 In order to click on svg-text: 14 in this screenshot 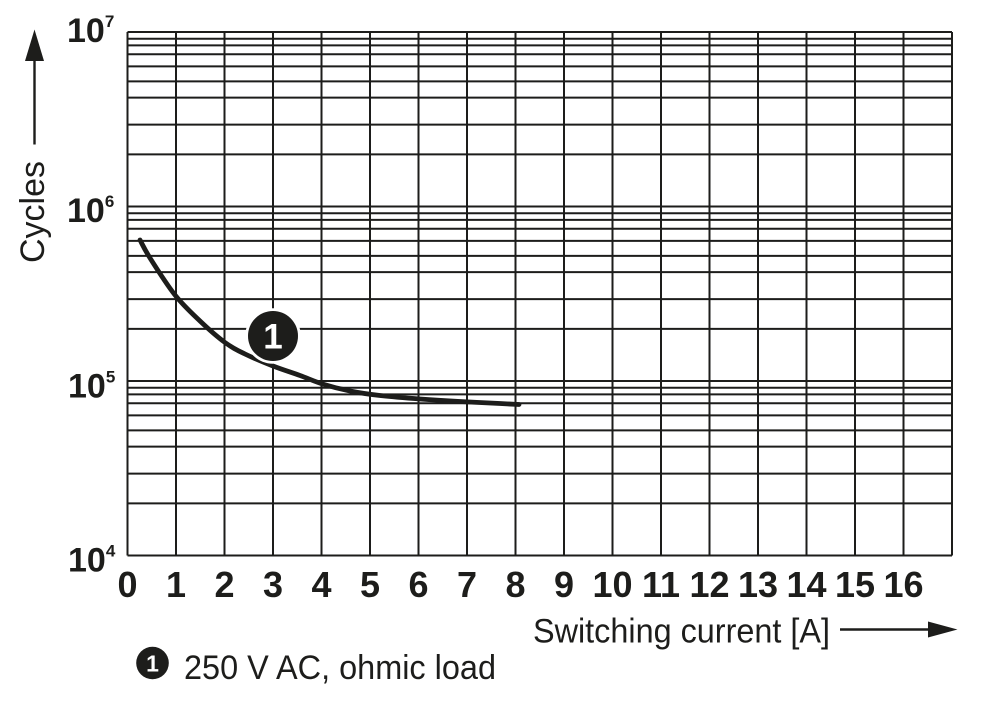, I will do `click(806, 584)`.